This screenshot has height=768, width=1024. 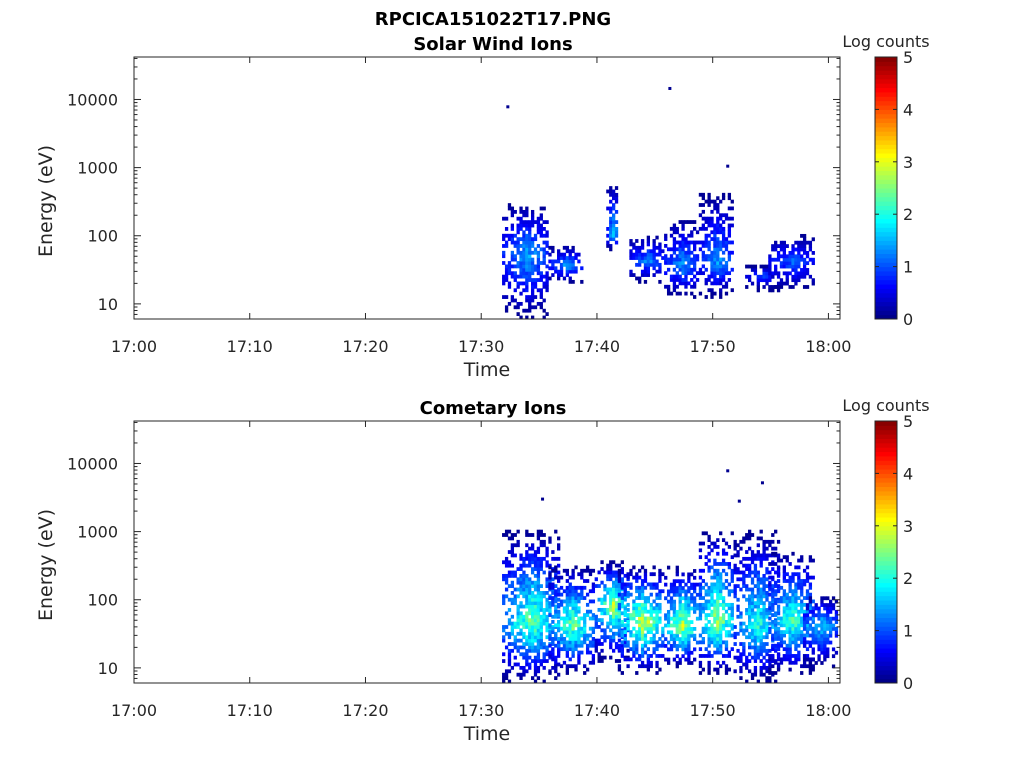 What do you see at coordinates (97, 532) in the screenshot?
I see `y-tick-label: 1000` at bounding box center [97, 532].